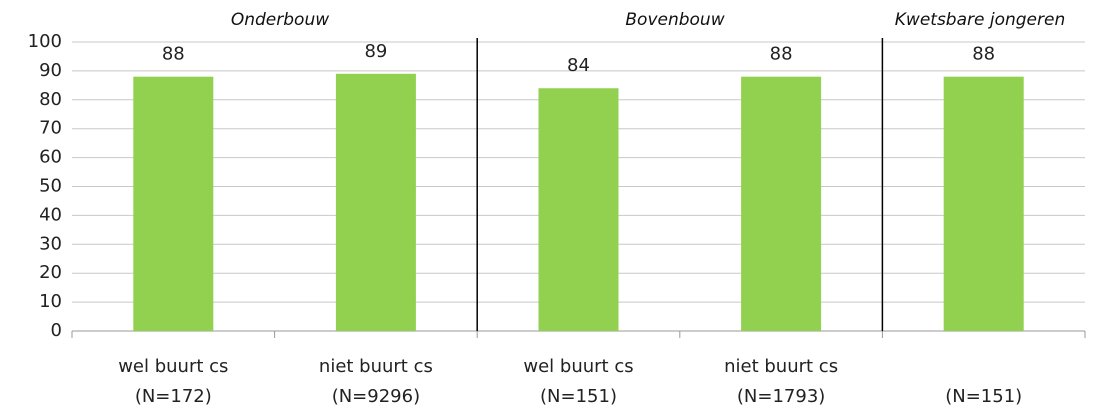 This screenshot has width=1096, height=414. Describe the element at coordinates (50, 186) in the screenshot. I see `y-tick-label: 50` at that location.